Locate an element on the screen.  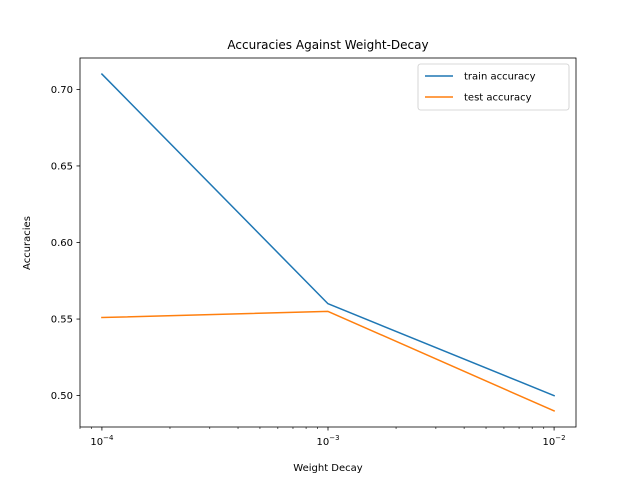
y-tick-label: 0.70 is located at coordinates (62, 90).